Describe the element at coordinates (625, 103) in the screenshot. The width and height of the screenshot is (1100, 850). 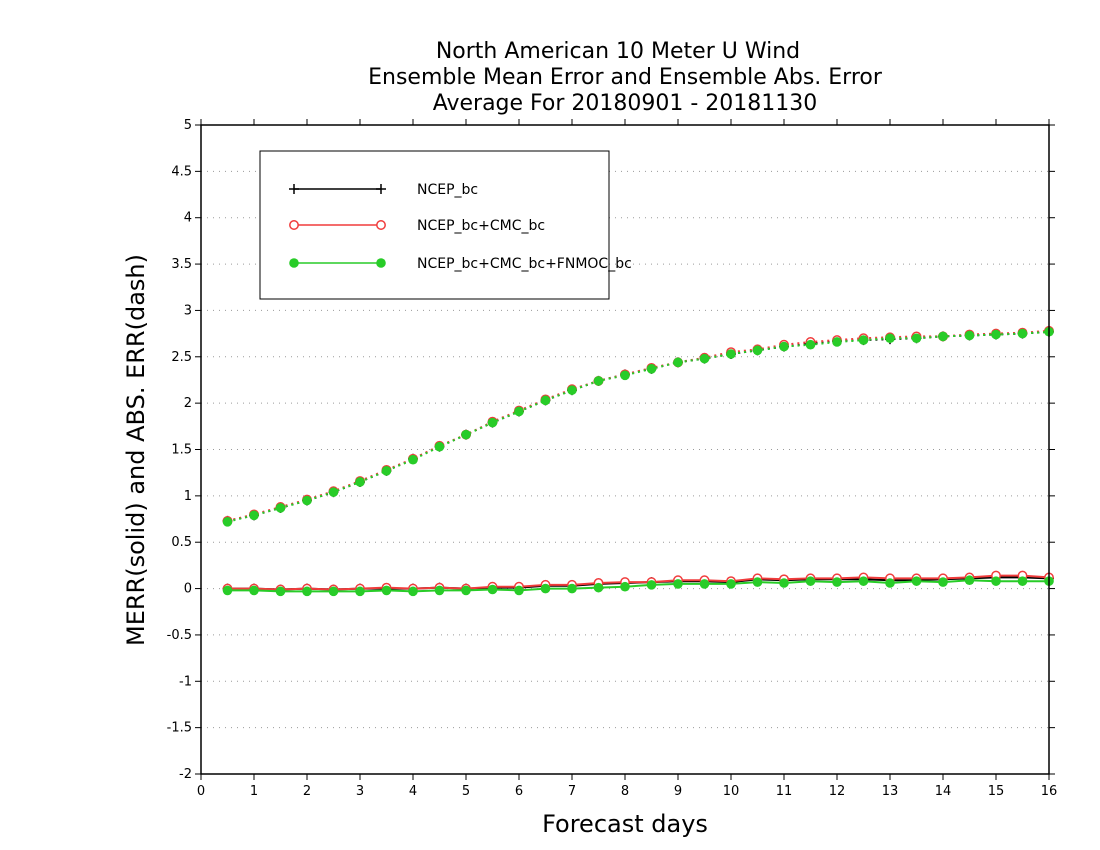
I see `title-line-3: Average For 20180901 - 20181130` at that location.